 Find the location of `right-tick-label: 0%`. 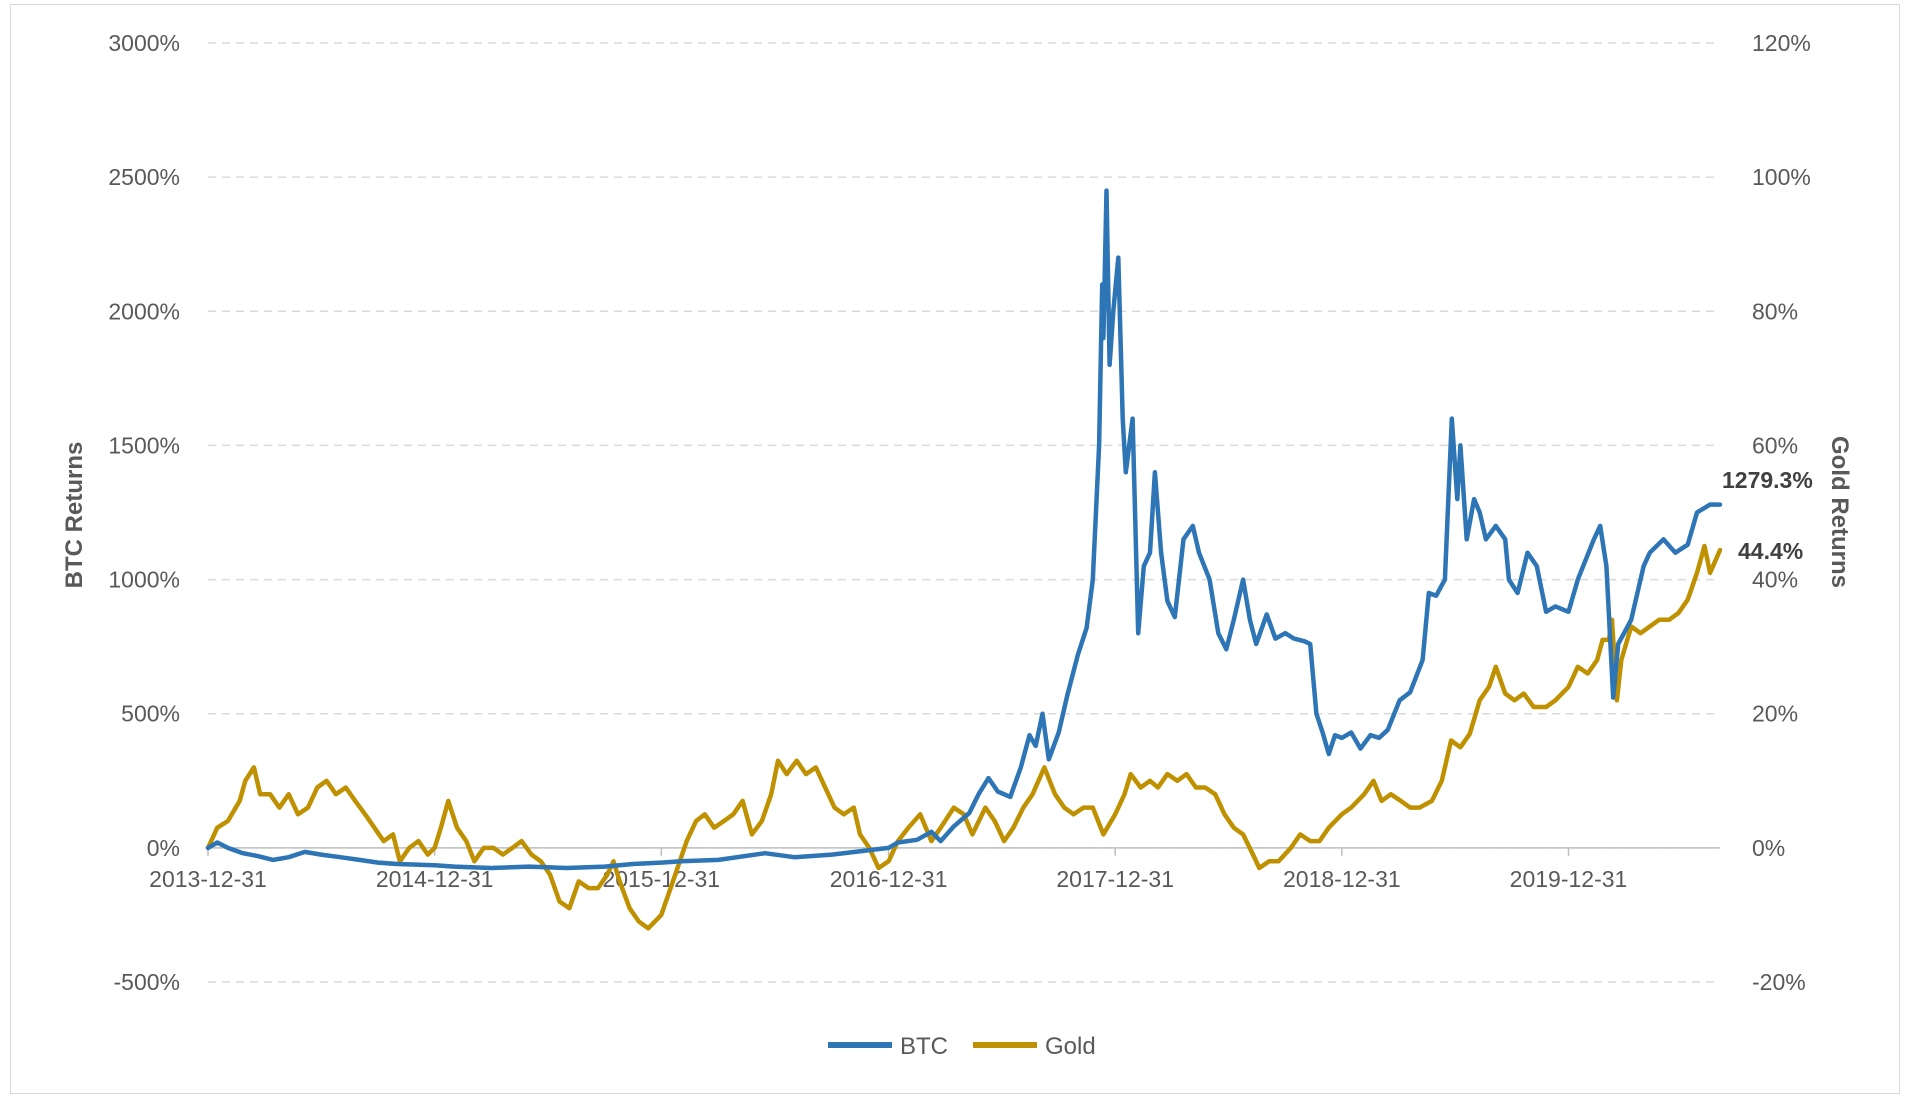

right-tick-label: 0% is located at coordinates (1768, 848).